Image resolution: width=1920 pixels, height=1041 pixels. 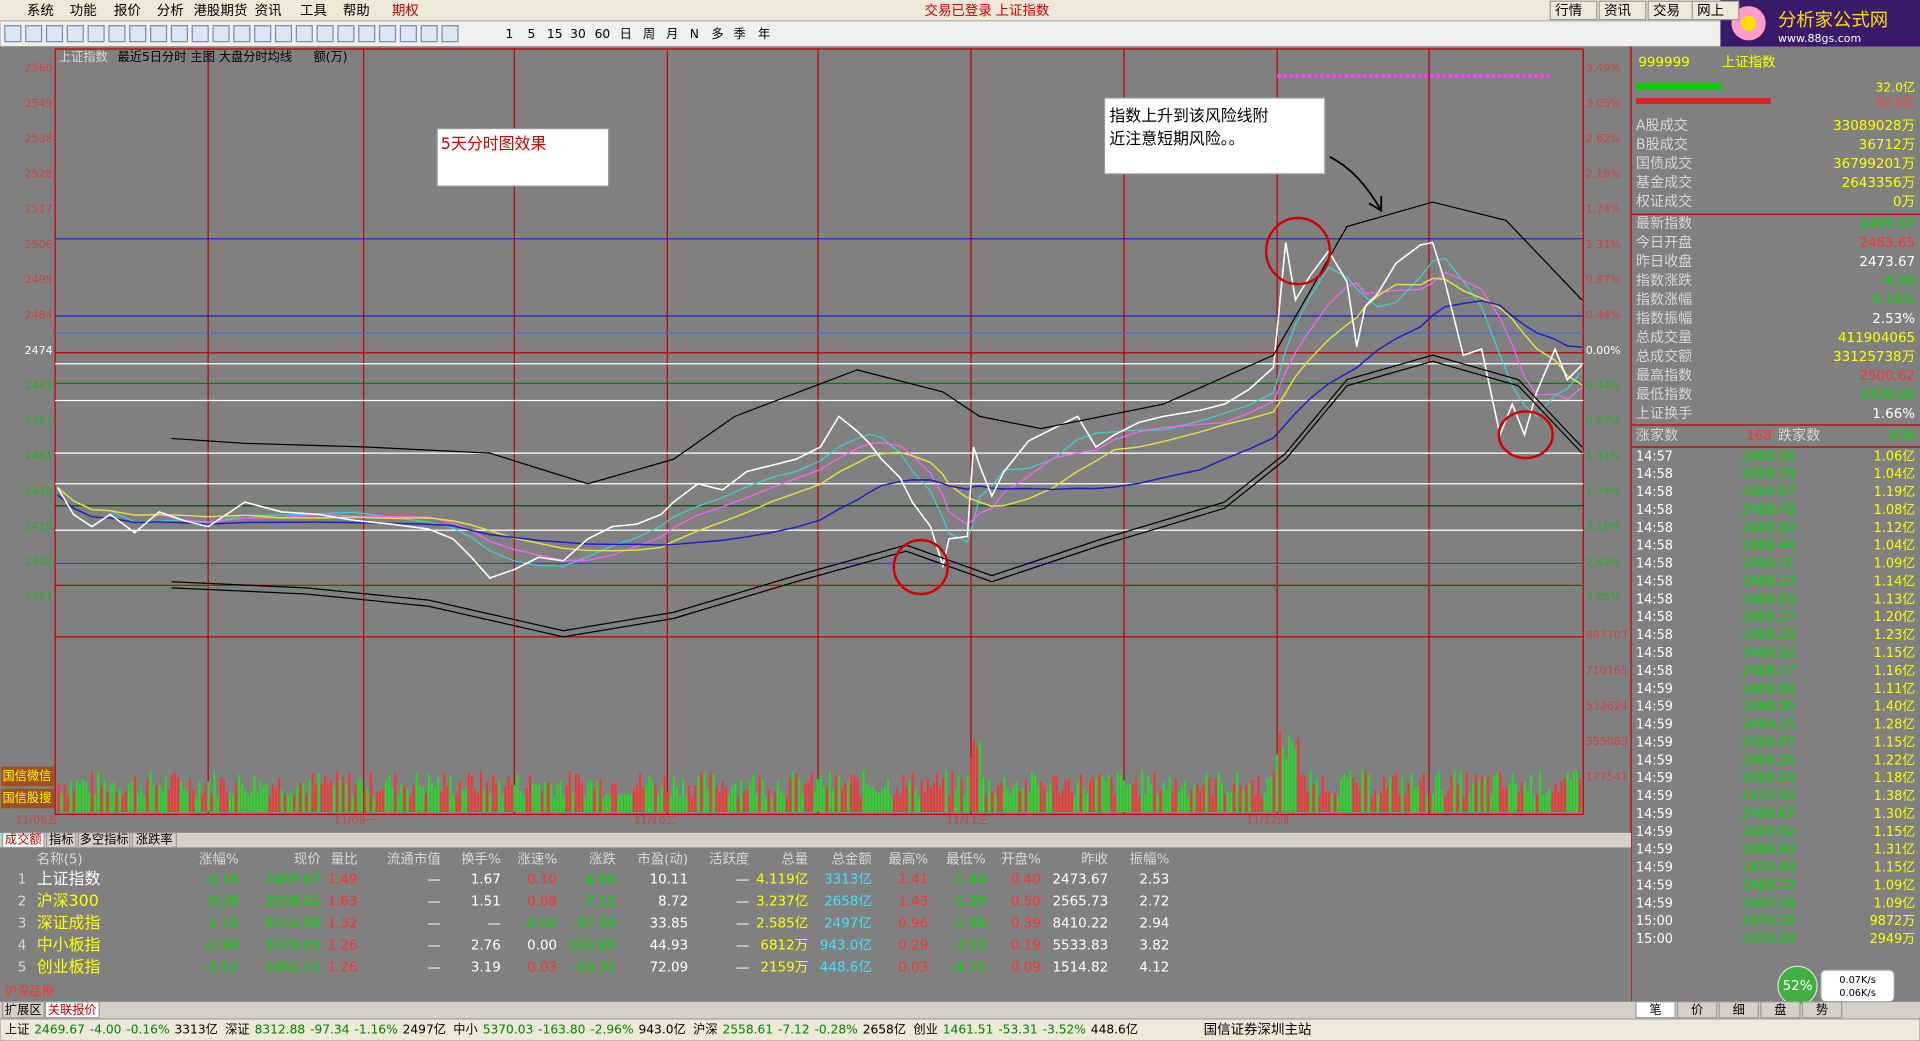 What do you see at coordinates (127, 11) in the screenshot?
I see `menu-item: 报价` at bounding box center [127, 11].